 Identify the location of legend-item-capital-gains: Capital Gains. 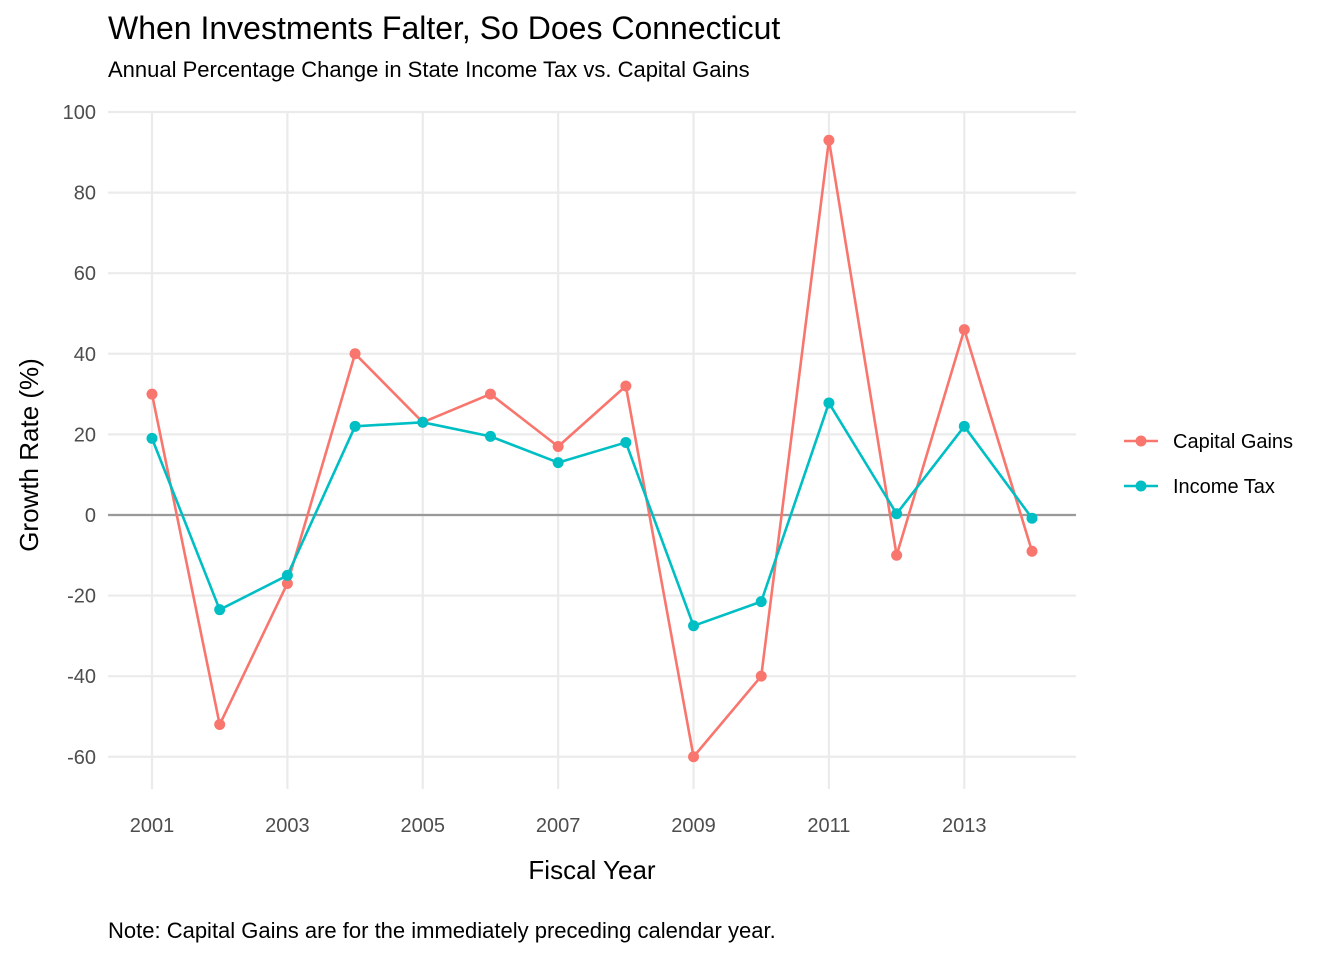
(1208, 442).